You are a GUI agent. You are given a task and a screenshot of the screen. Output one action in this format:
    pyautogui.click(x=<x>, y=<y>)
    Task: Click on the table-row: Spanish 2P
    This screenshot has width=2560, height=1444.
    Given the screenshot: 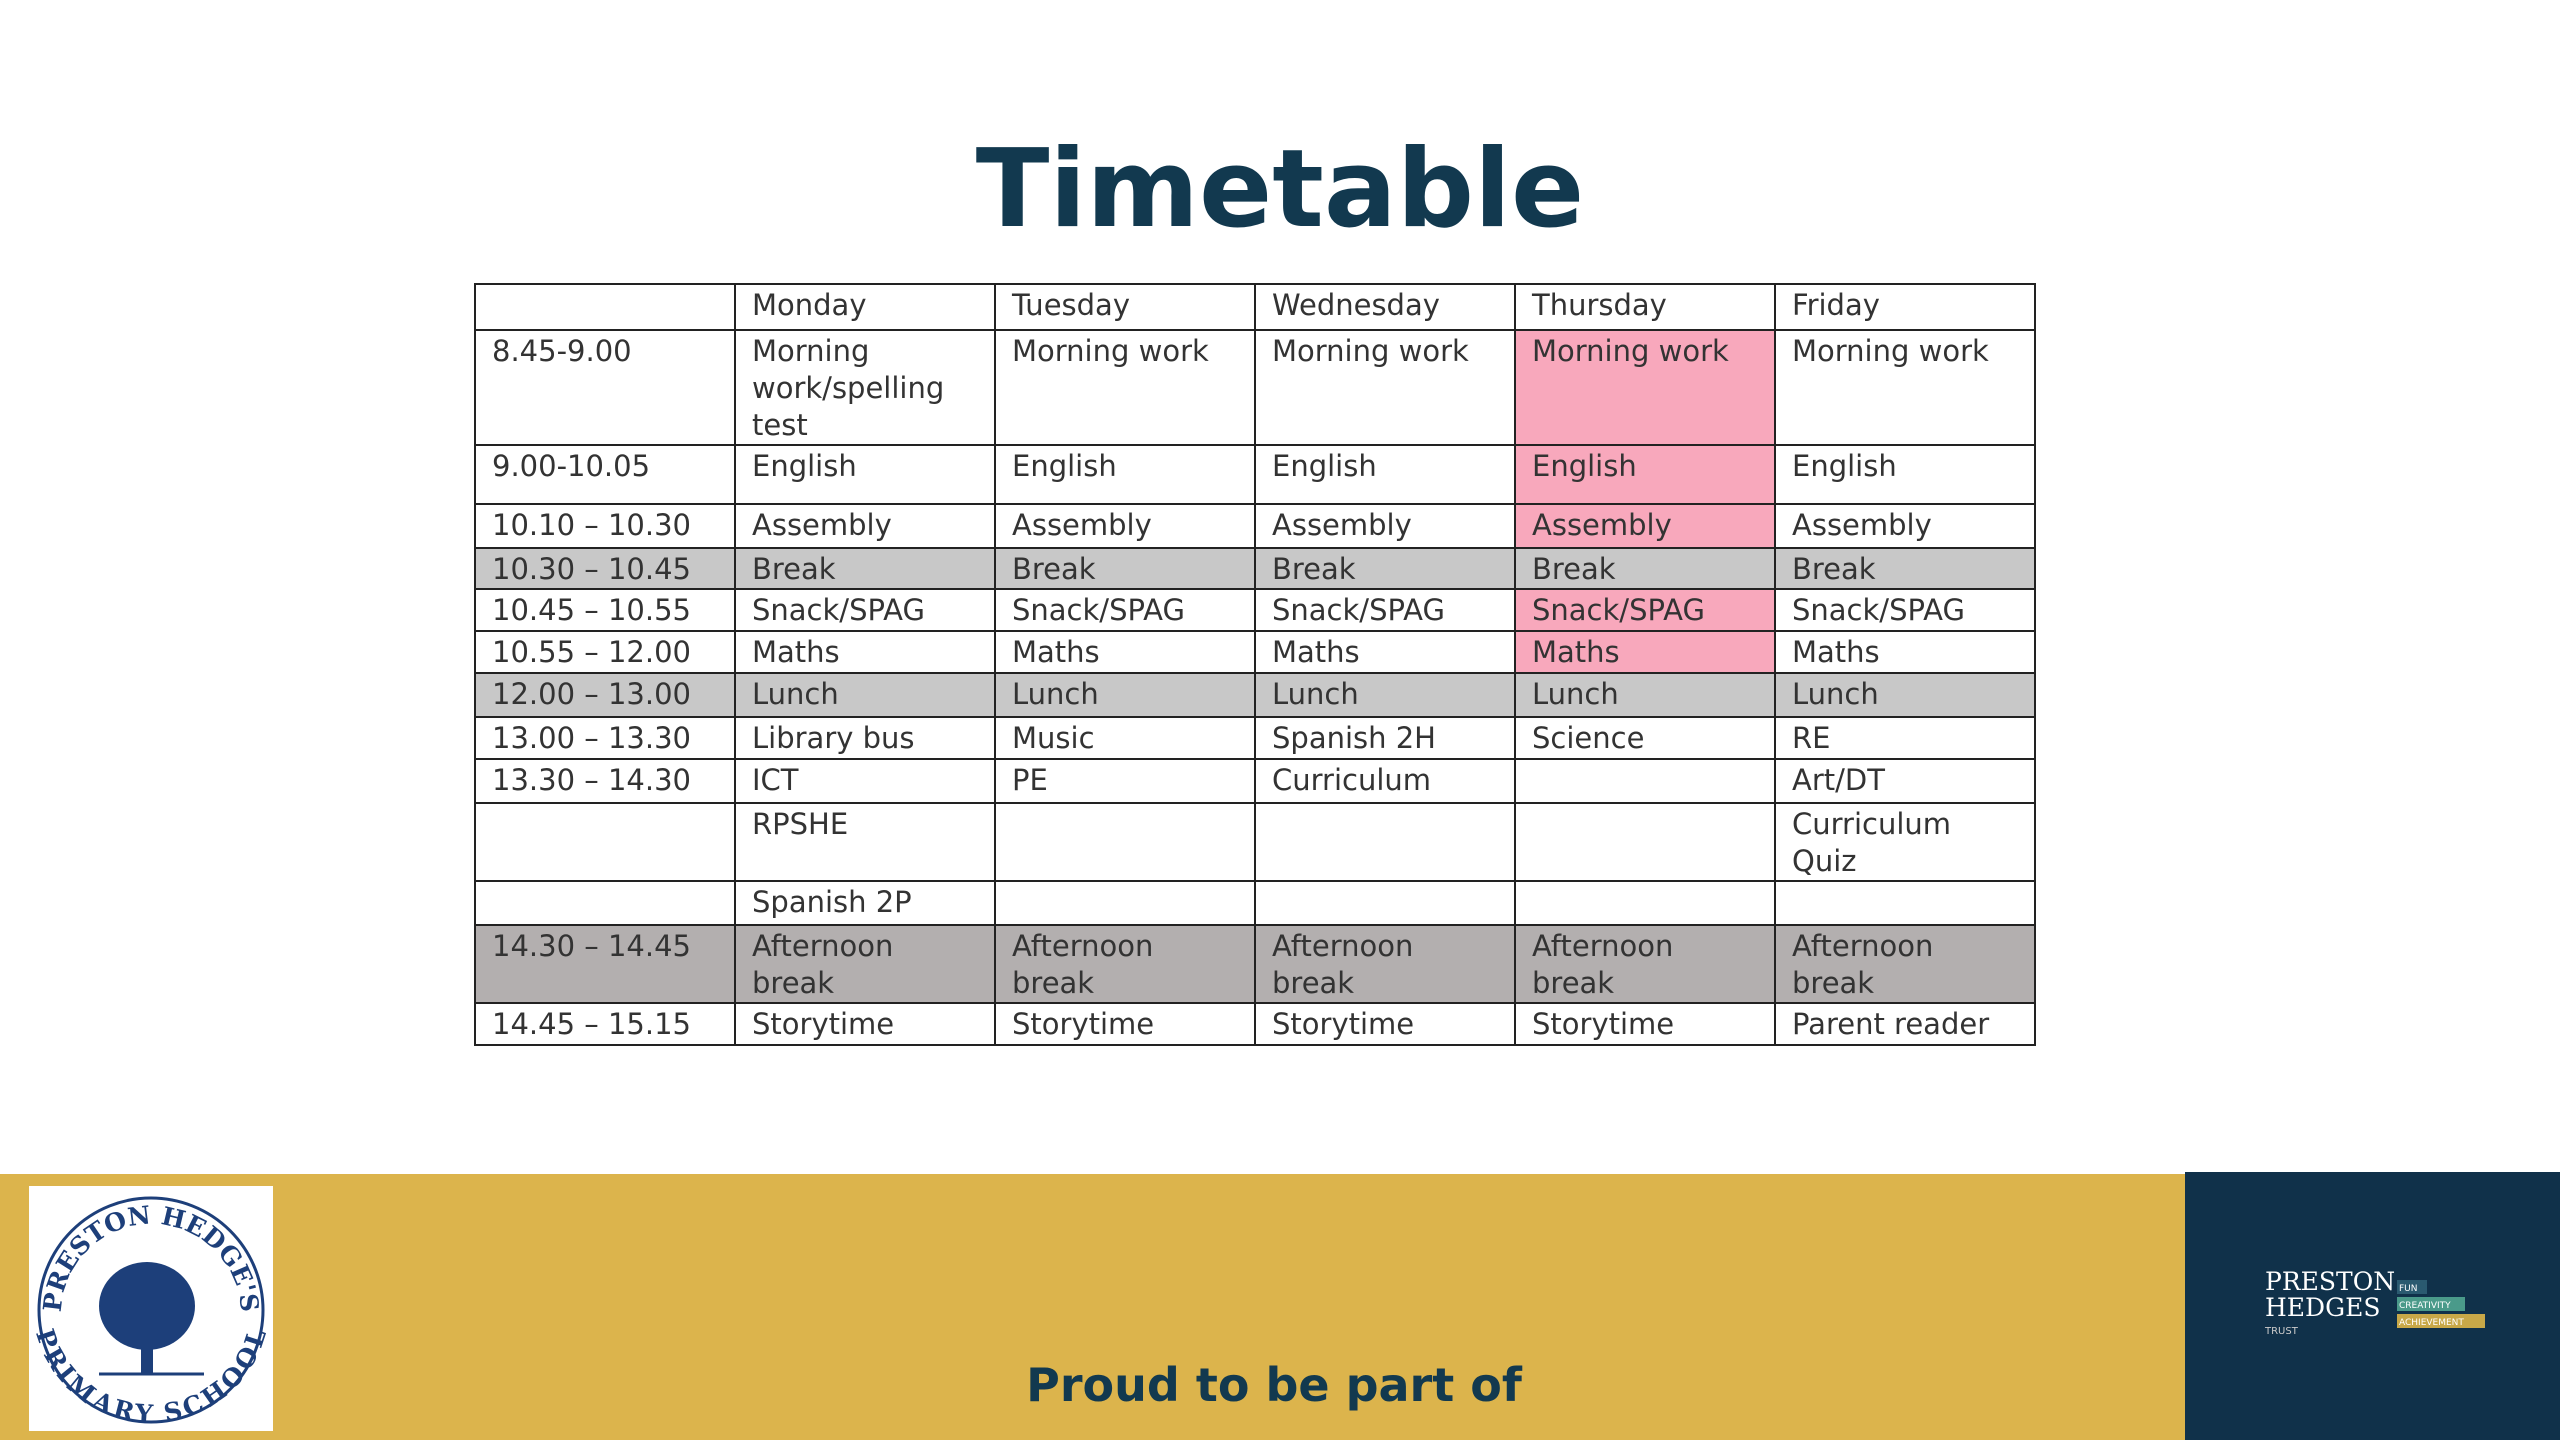 What is the action you would take?
    pyautogui.click(x=1255, y=903)
    